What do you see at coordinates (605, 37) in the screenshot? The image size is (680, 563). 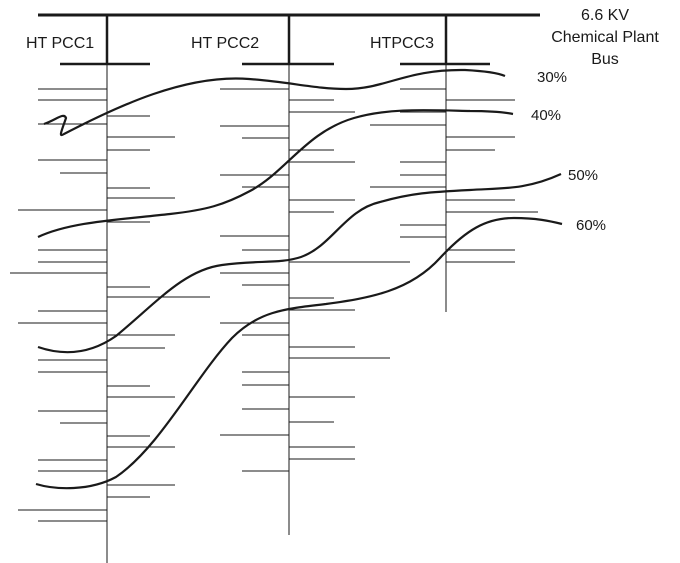 I see `bus-label-line-2: Chemical Plant` at bounding box center [605, 37].